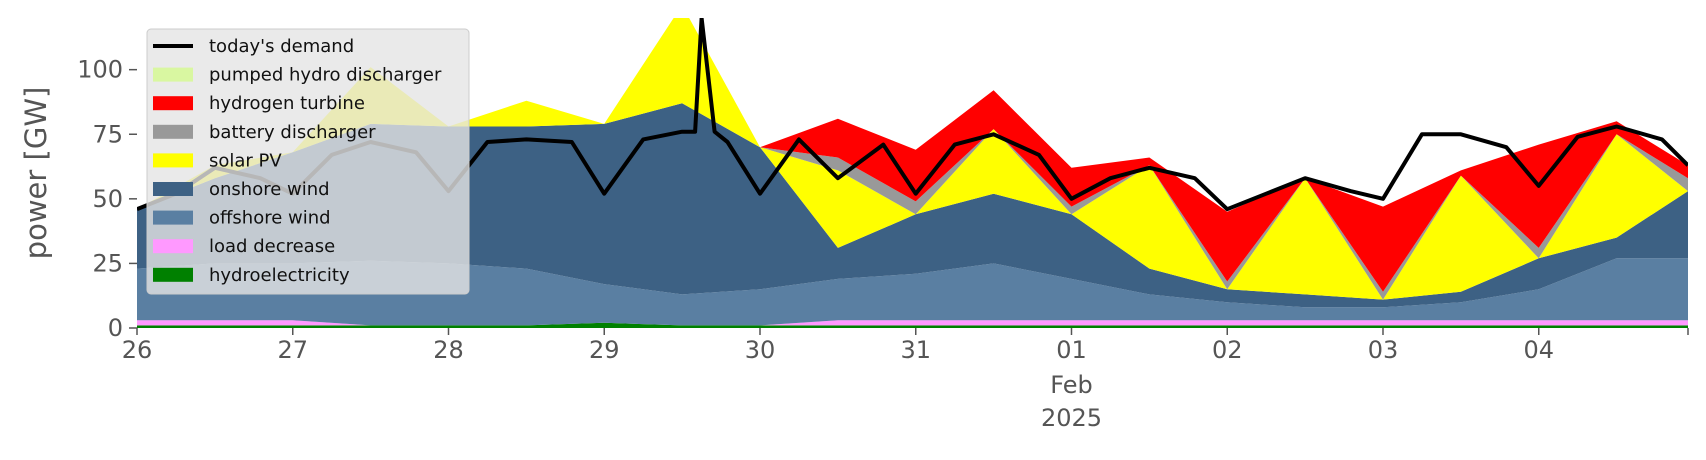 The width and height of the screenshot is (1706, 460). I want to click on legend-swatch-battery-discharger, so click(173, 131).